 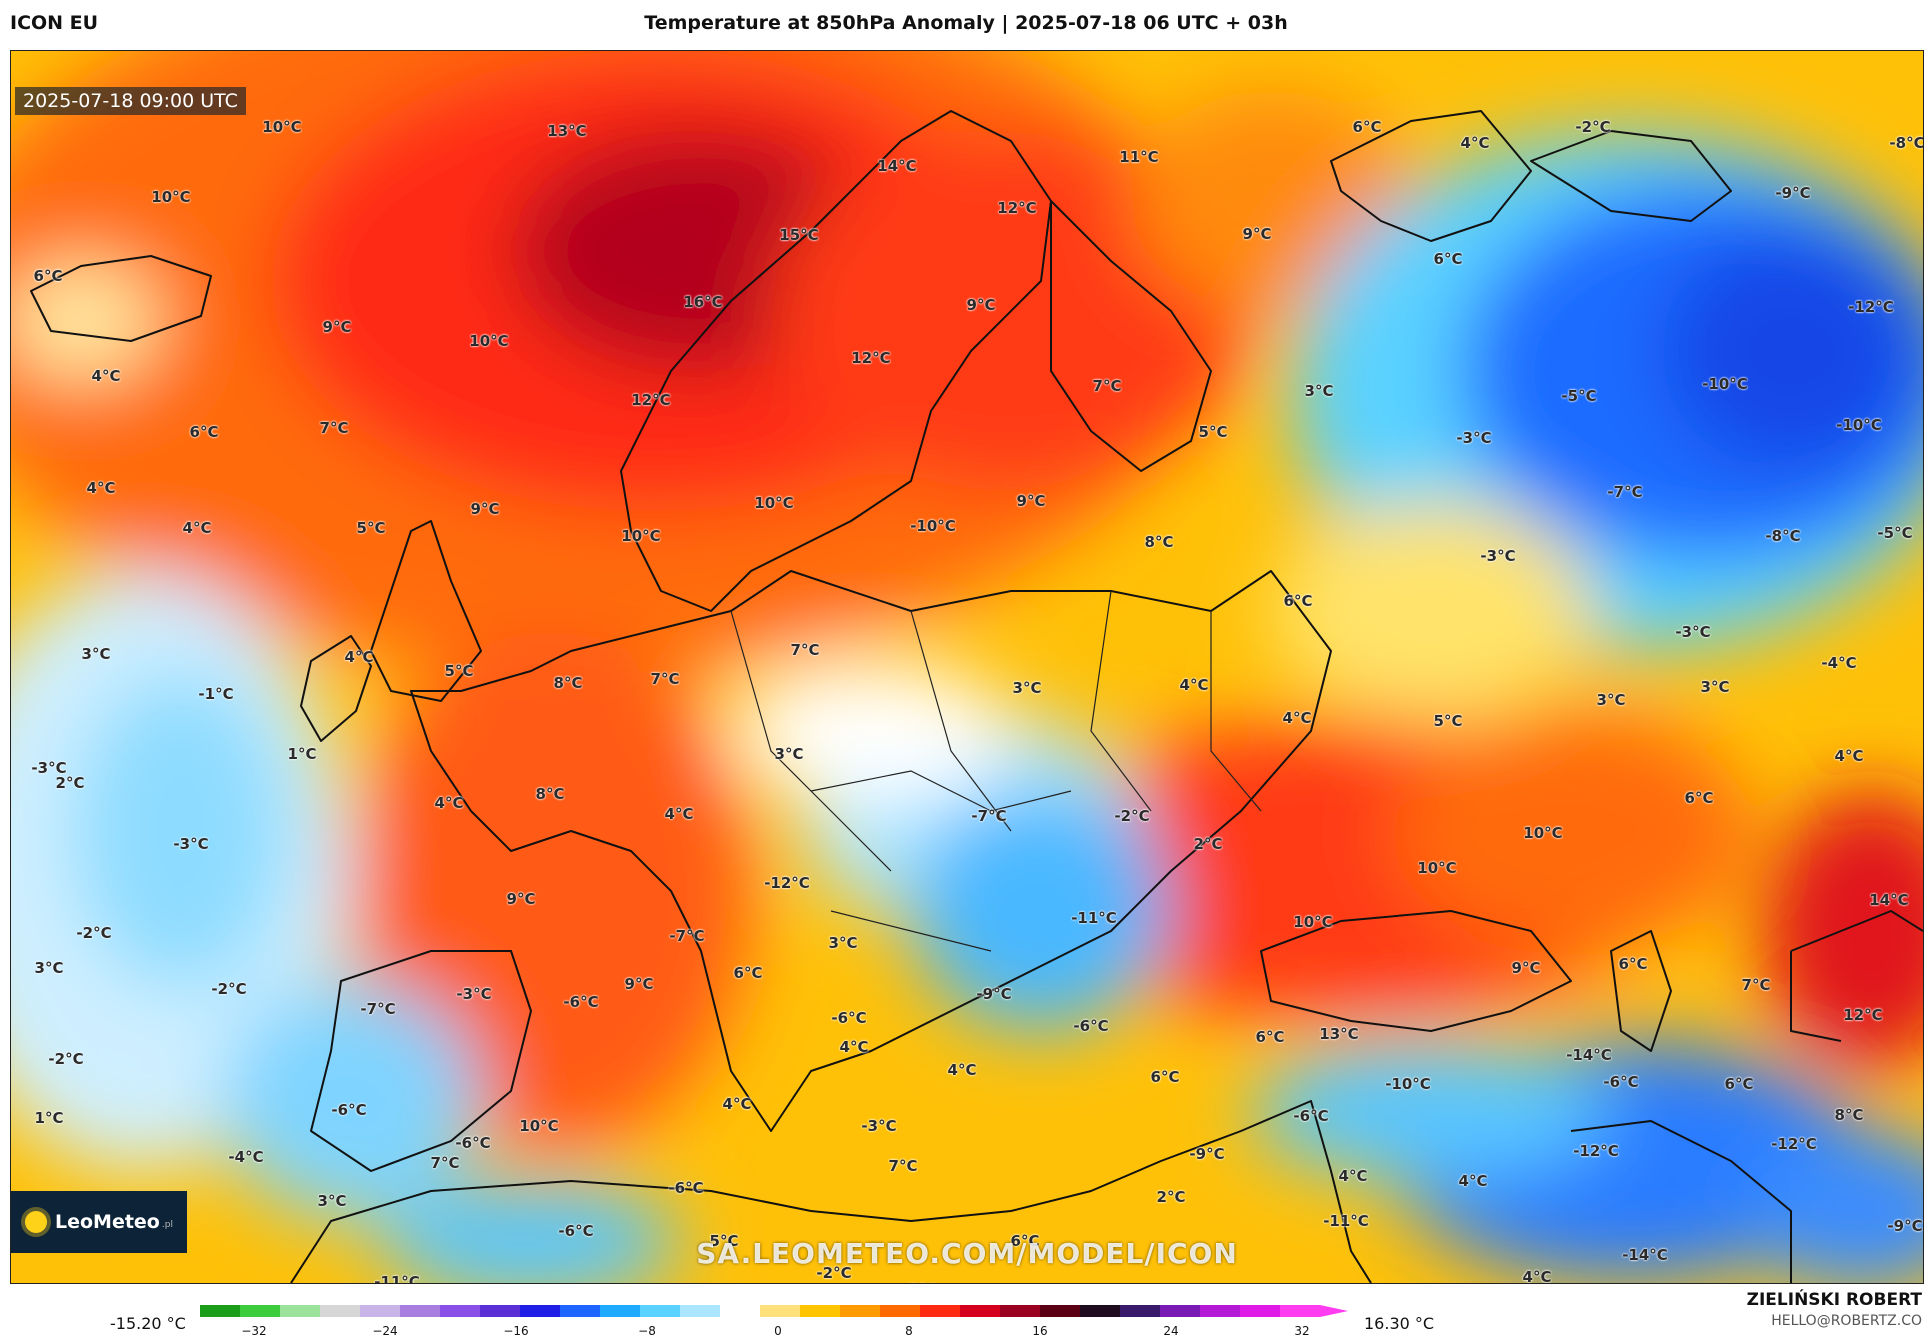 What do you see at coordinates (54, 23) in the screenshot?
I see `model-name: ICON EU` at bounding box center [54, 23].